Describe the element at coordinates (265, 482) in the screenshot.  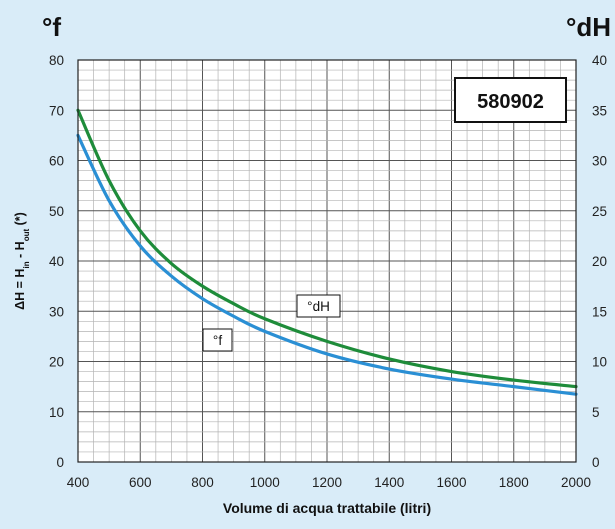
I see `x-tick-label: 1000` at that location.